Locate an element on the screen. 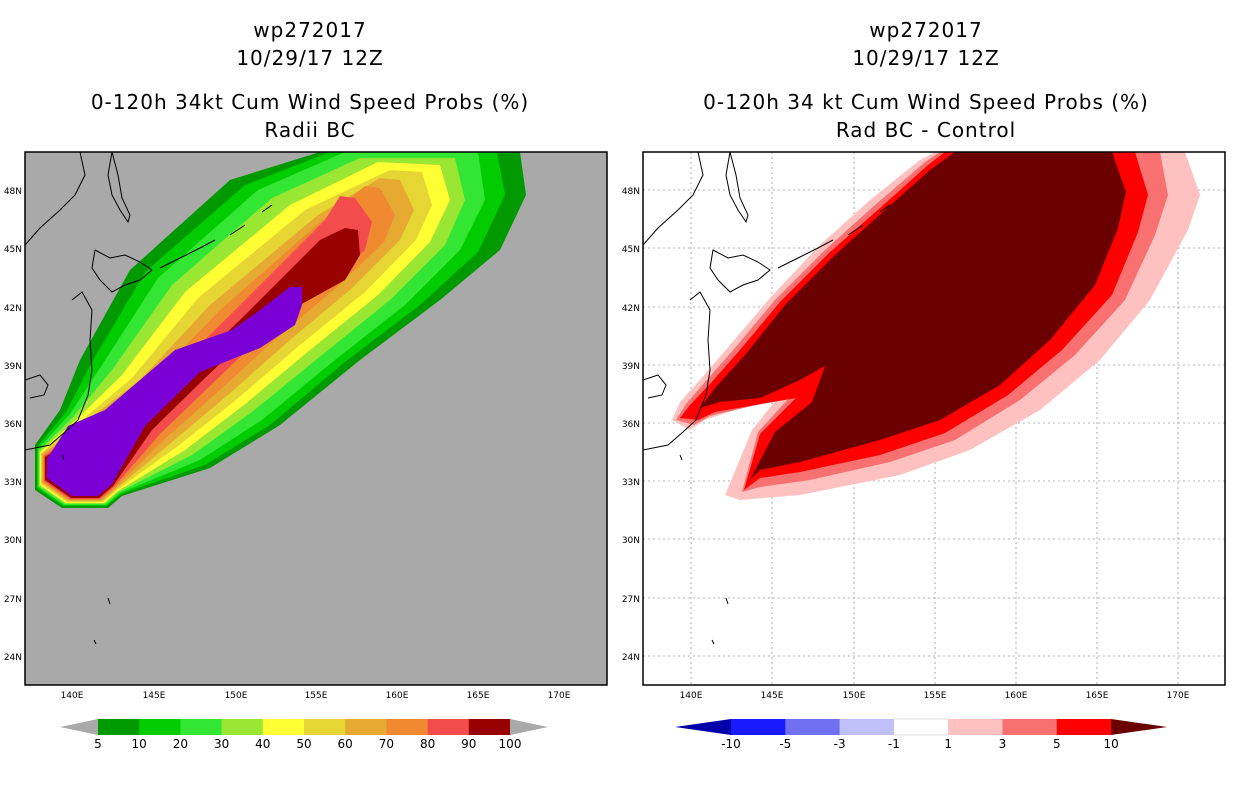 This screenshot has height=800, width=1236. left-colorbar-label-80: 80 is located at coordinates (427, 744).